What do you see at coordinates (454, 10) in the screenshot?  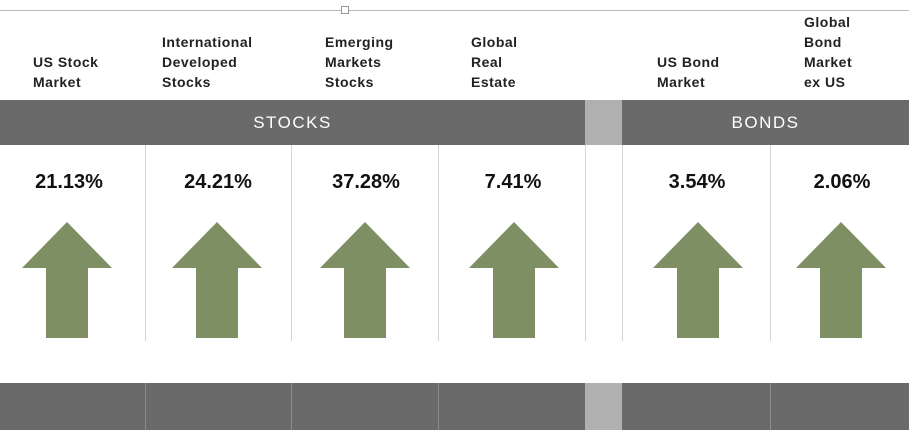 I see `top-border-line` at bounding box center [454, 10].